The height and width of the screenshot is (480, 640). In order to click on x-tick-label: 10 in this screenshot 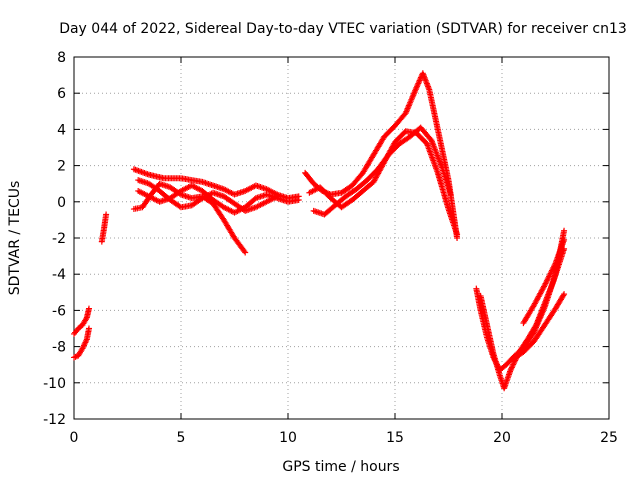, I will do `click(288, 438)`.